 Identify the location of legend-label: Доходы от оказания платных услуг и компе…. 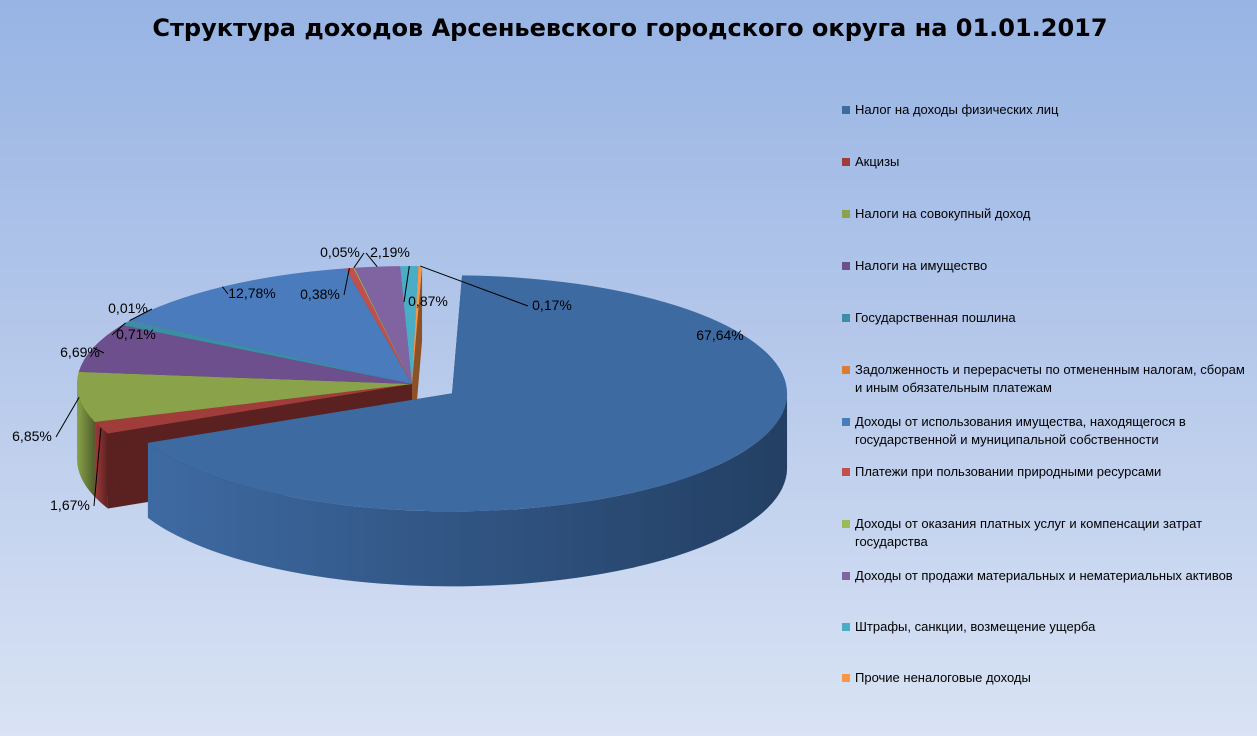
(1029, 532).